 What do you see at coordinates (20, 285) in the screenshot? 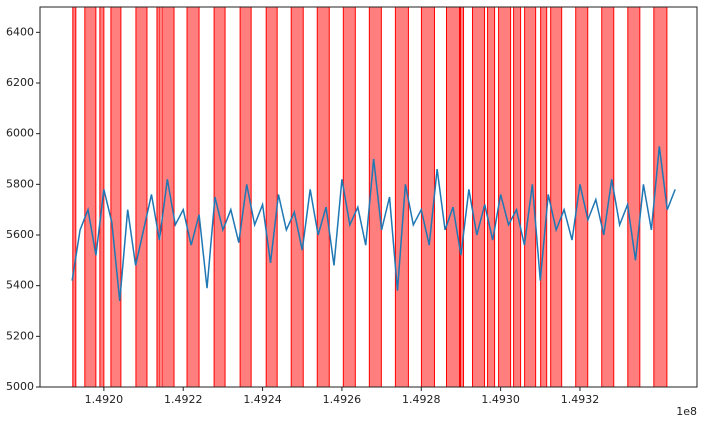
I see `y-tick-label: 5400` at bounding box center [20, 285].